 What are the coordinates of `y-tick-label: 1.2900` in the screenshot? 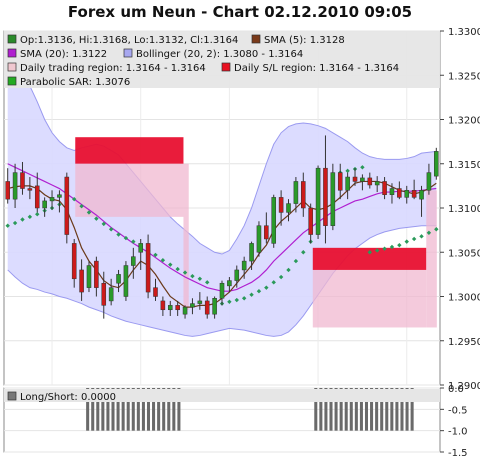 It's located at (464, 386).